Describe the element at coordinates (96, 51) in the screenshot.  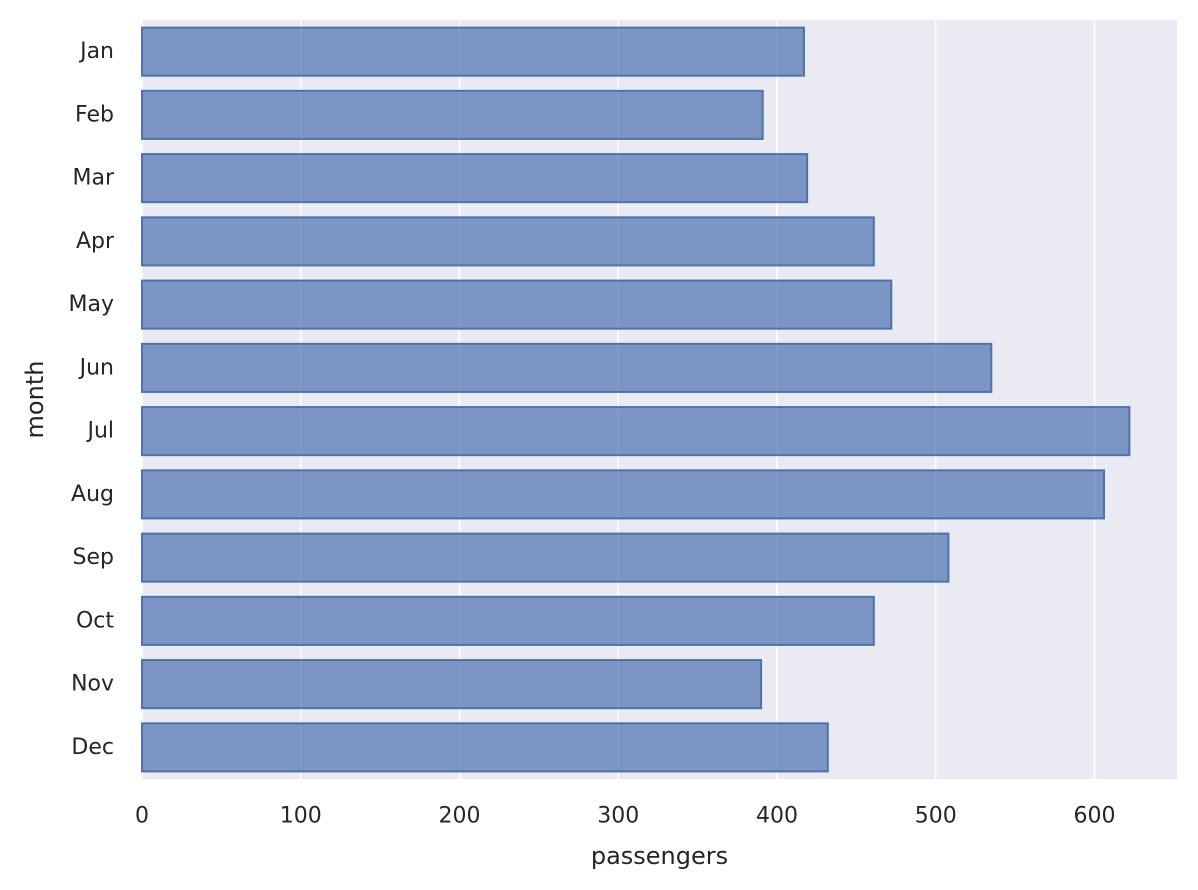
I see `y-tick-label-jan: Jan` at that location.